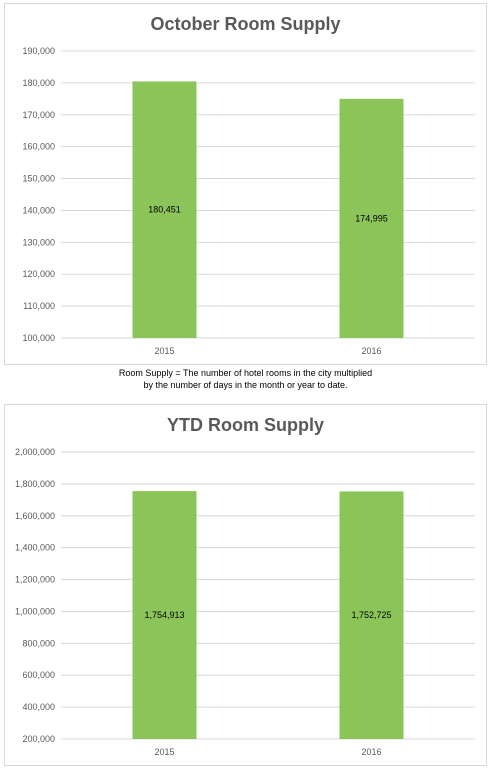  What do you see at coordinates (35, 452) in the screenshot?
I see `y-tick-label: 2,000,000` at bounding box center [35, 452].